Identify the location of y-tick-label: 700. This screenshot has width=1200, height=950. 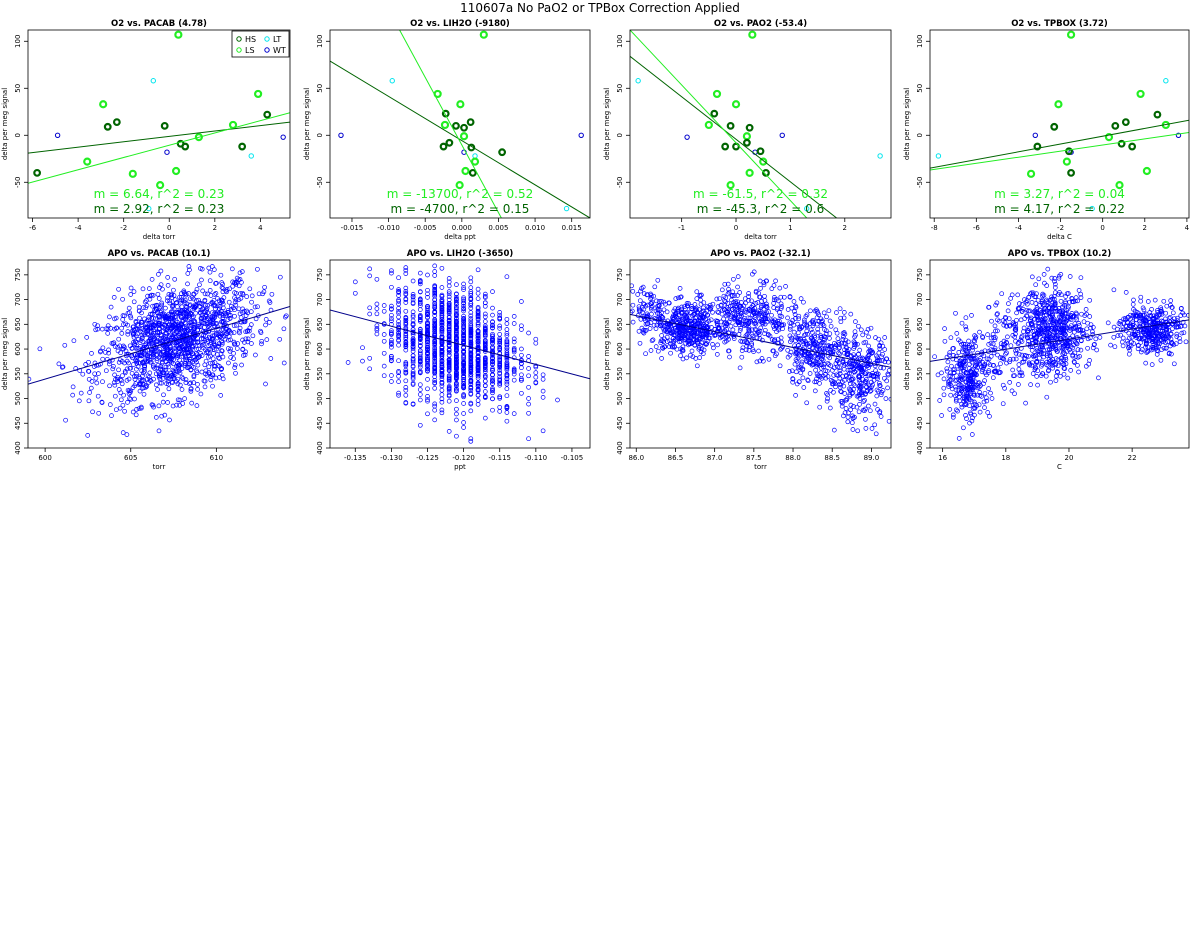
(18, 299).